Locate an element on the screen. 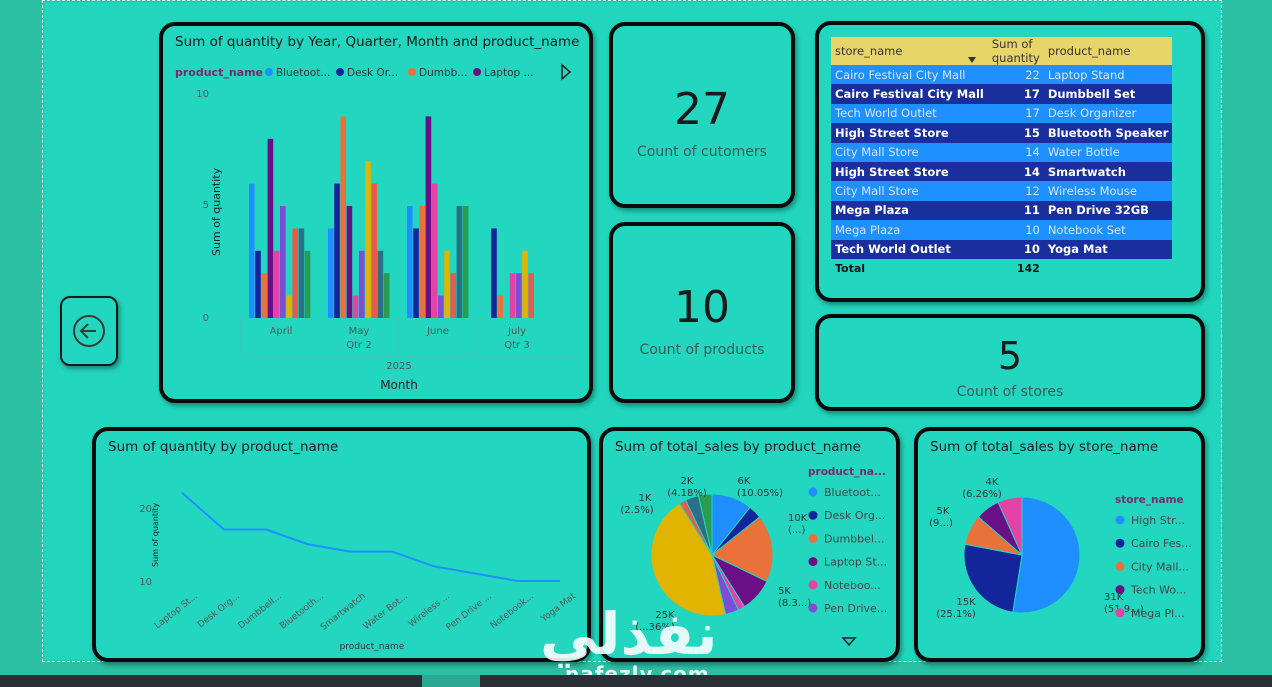  kpi-products-card: 10 Count of products is located at coordinates (702, 312).